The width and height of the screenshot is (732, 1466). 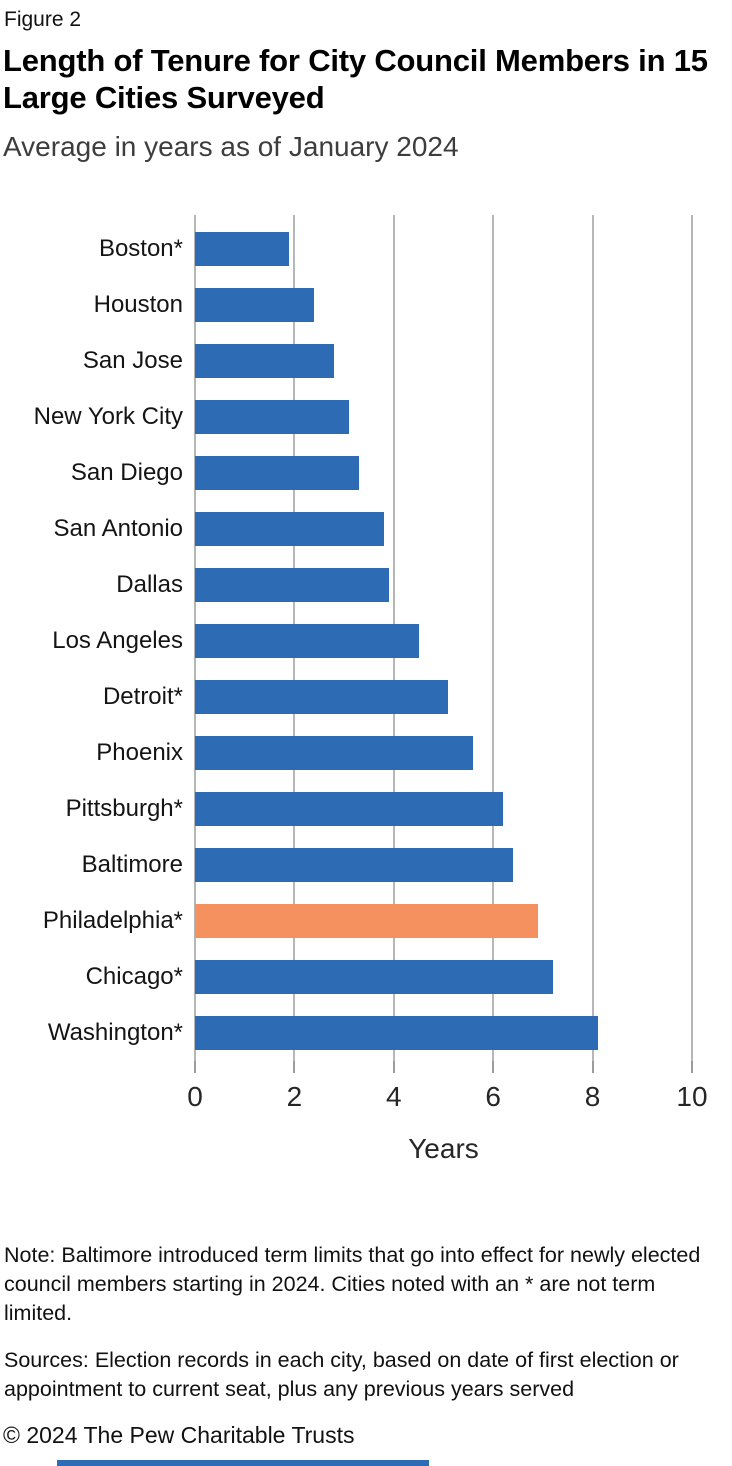 I want to click on category-label: Detroit*, so click(x=142, y=697).